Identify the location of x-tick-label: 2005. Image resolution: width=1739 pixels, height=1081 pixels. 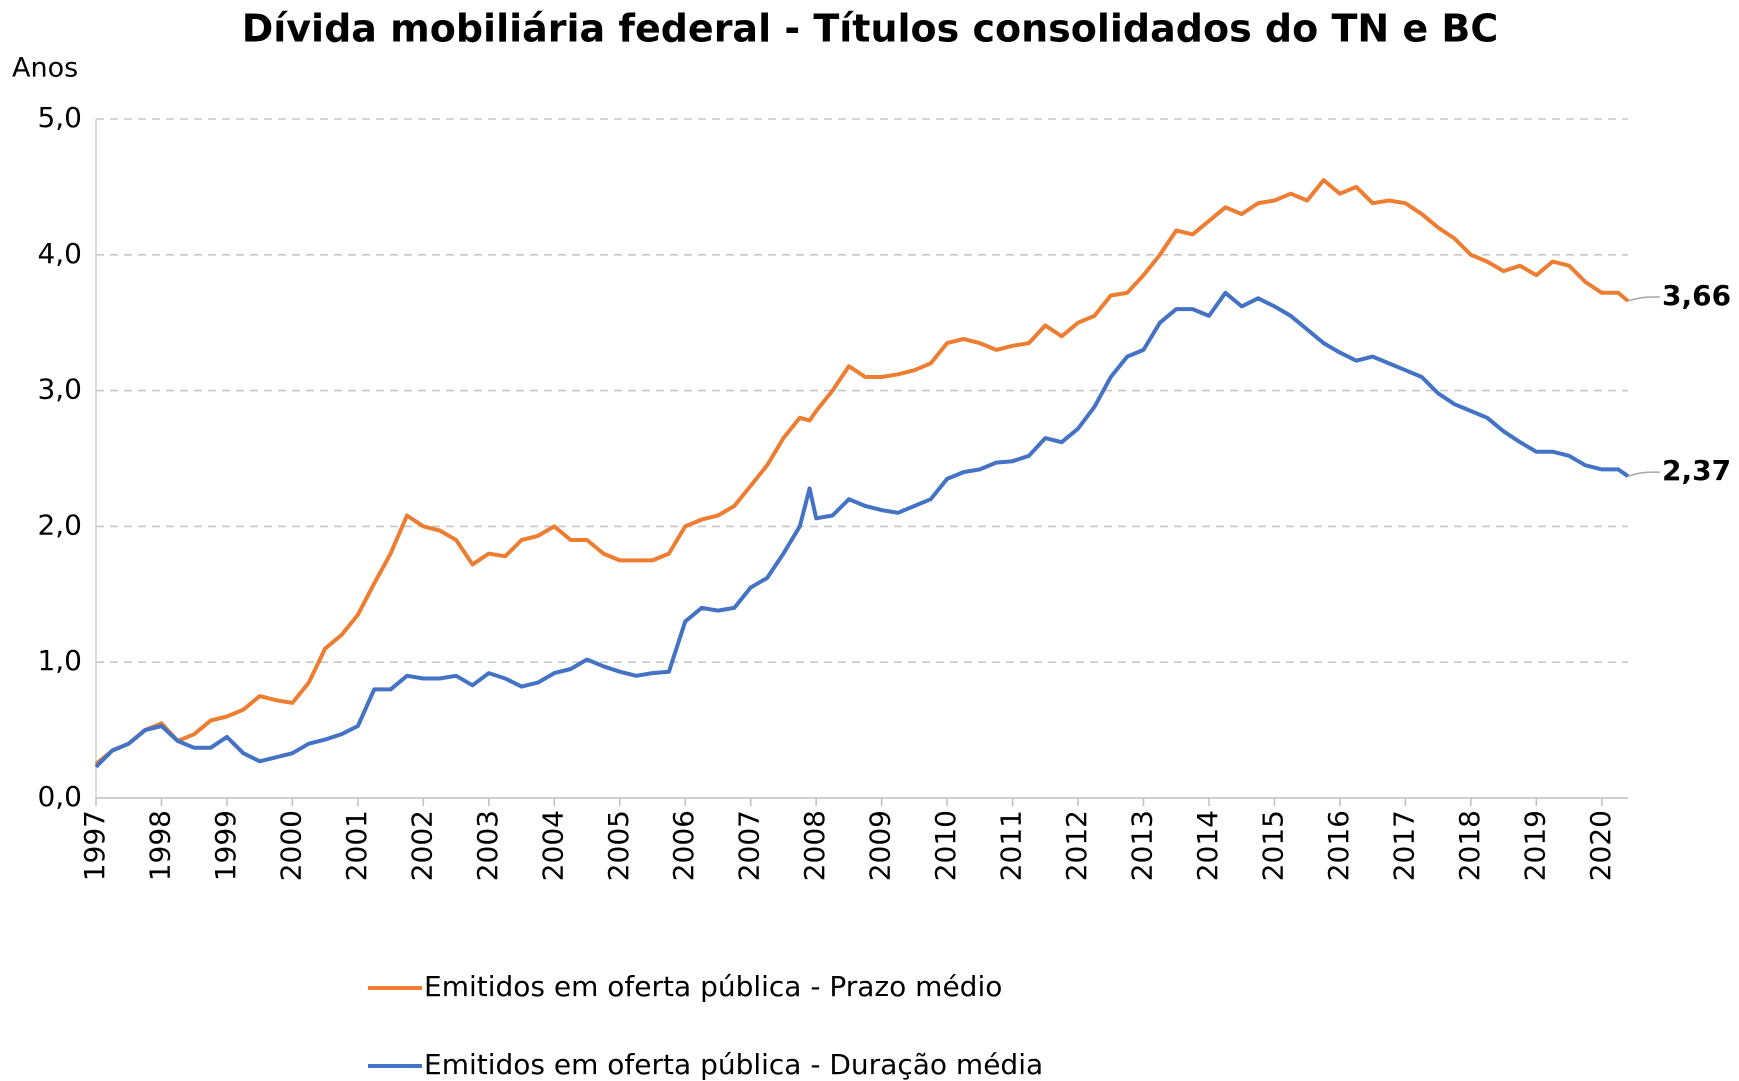
(618, 845).